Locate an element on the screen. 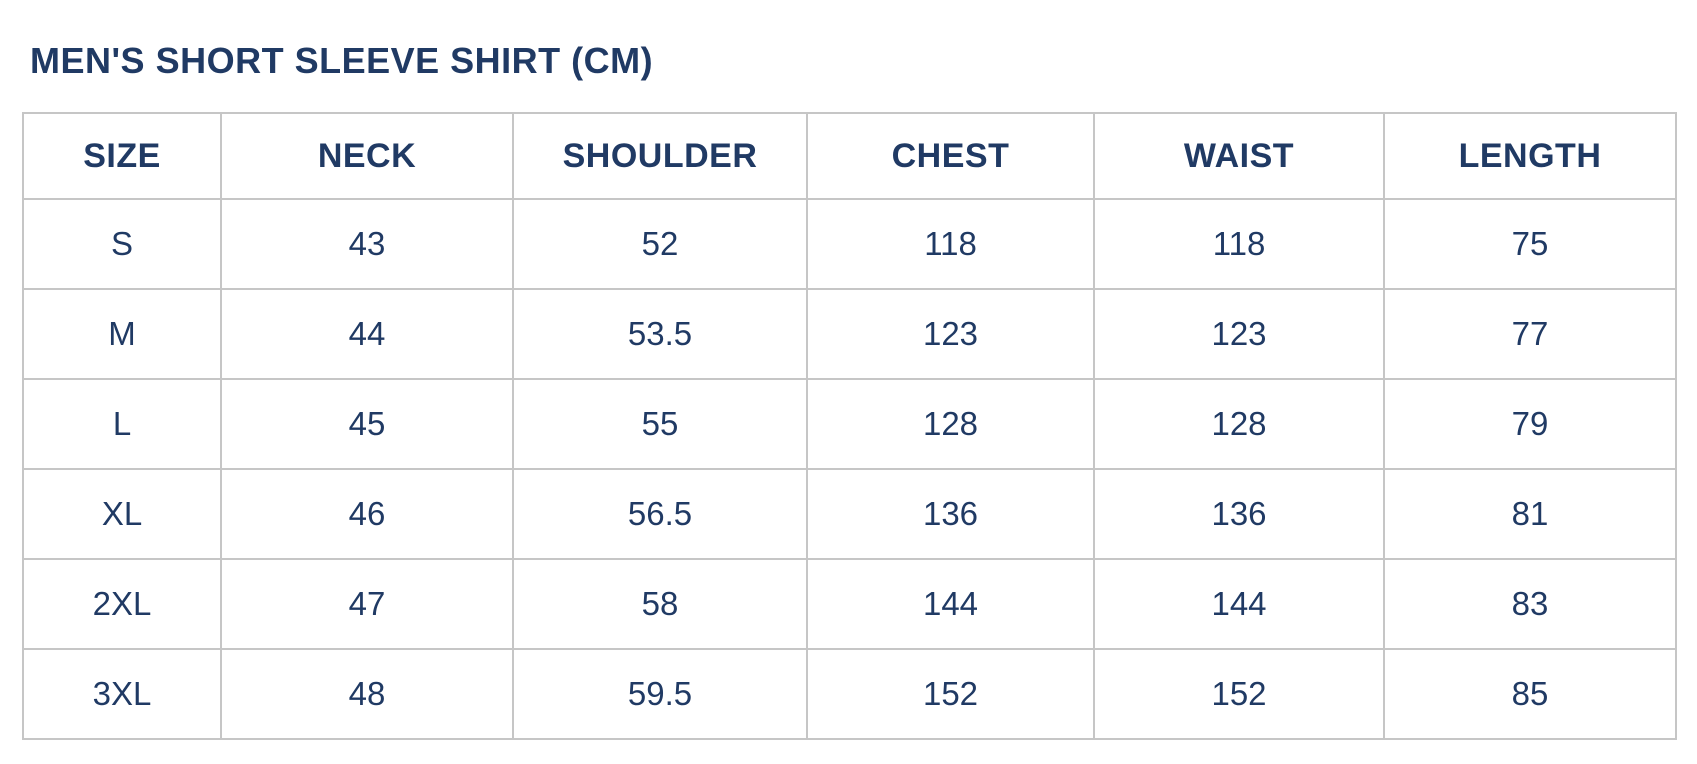 The height and width of the screenshot is (764, 1697). cell-length: 79 is located at coordinates (1530, 424).